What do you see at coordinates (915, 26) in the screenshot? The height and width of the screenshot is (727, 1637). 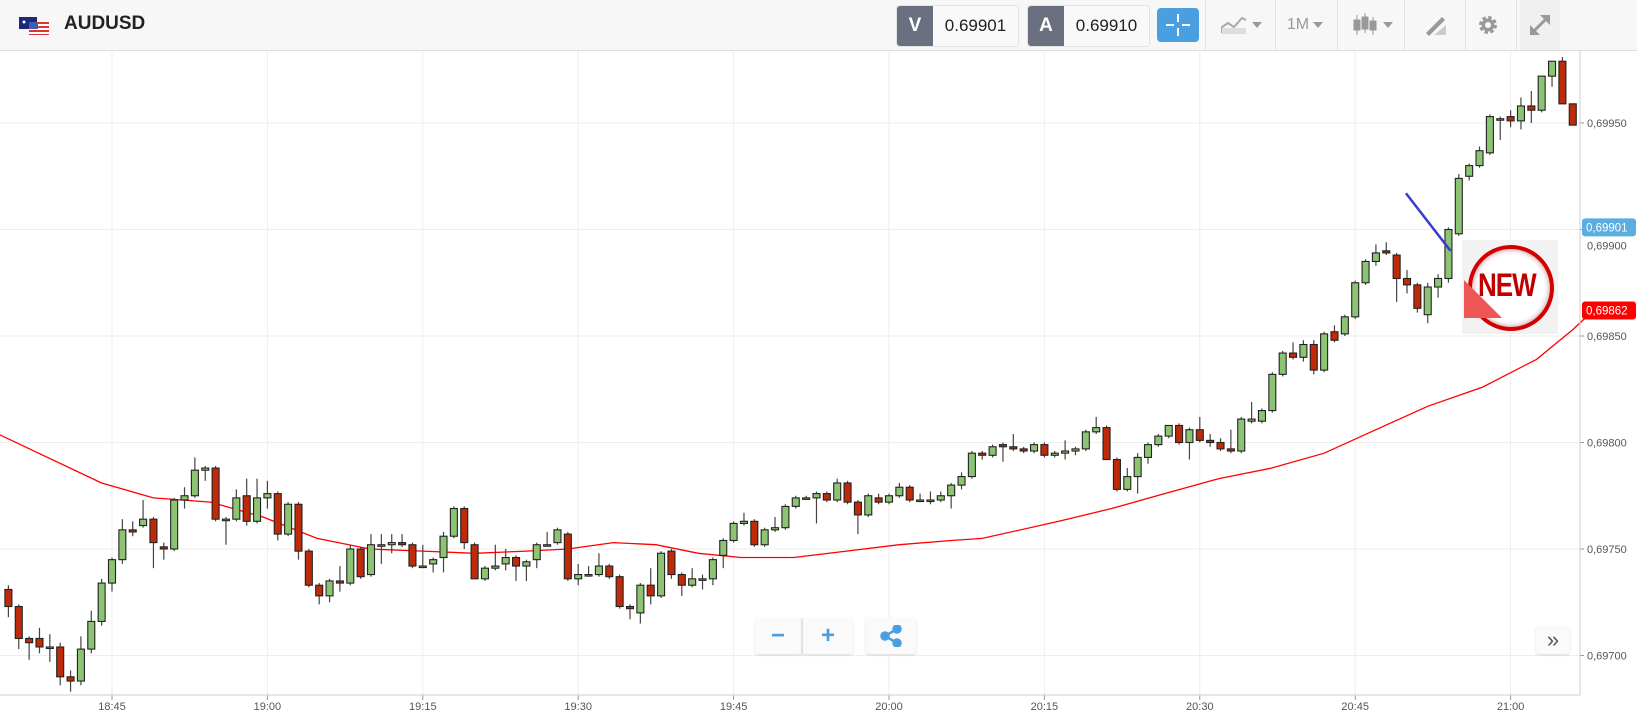 I see `sell-tag: V` at bounding box center [915, 26].